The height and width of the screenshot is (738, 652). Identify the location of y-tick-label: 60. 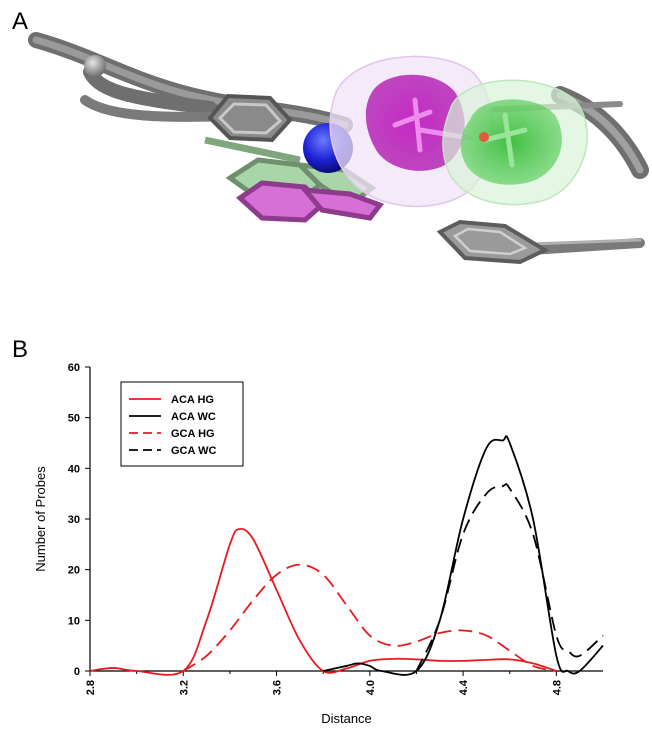
(74, 368).